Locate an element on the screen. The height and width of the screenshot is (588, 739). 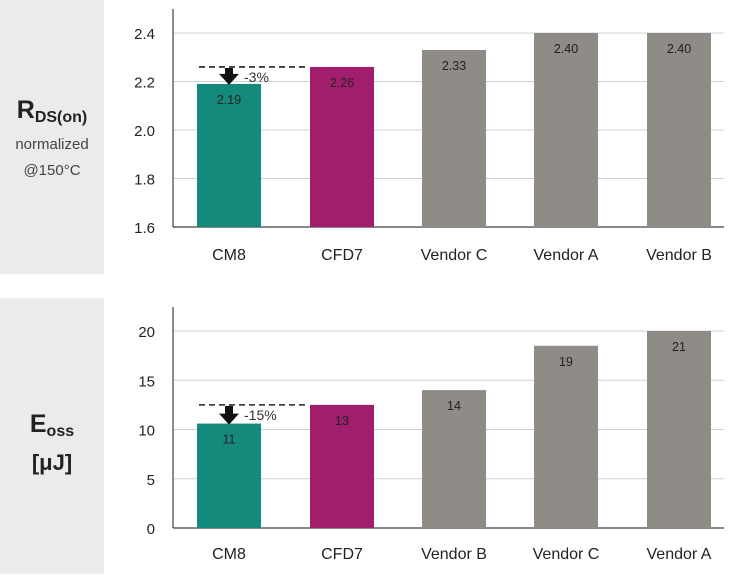
eoss-category-label: CFD7 is located at coordinates (342, 554).